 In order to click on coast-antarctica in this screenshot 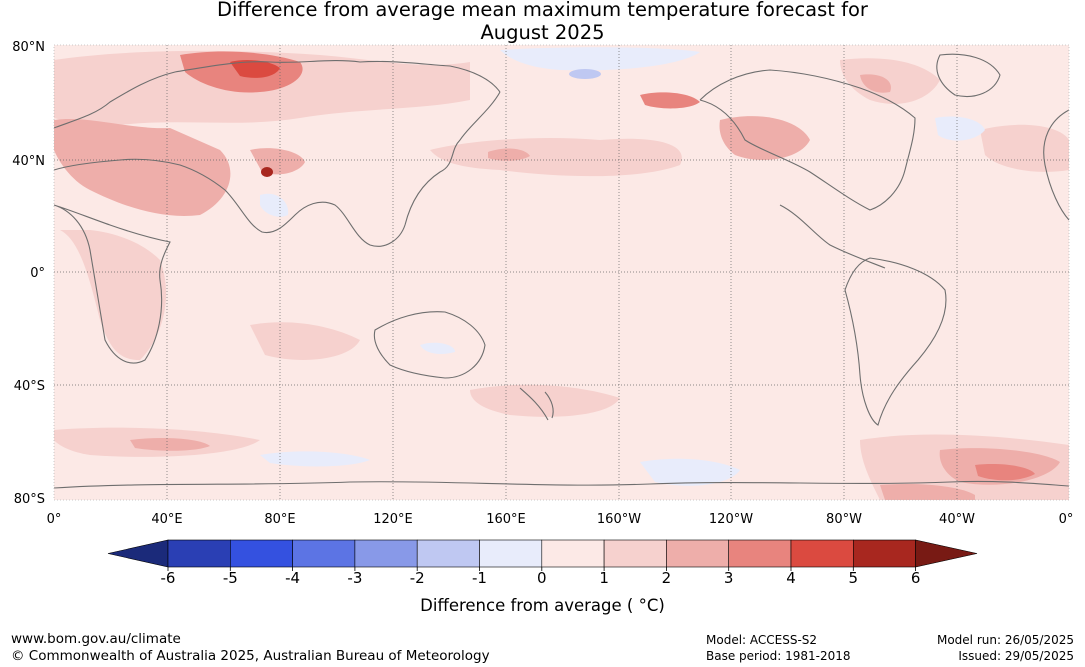, I will do `click(561, 484)`.